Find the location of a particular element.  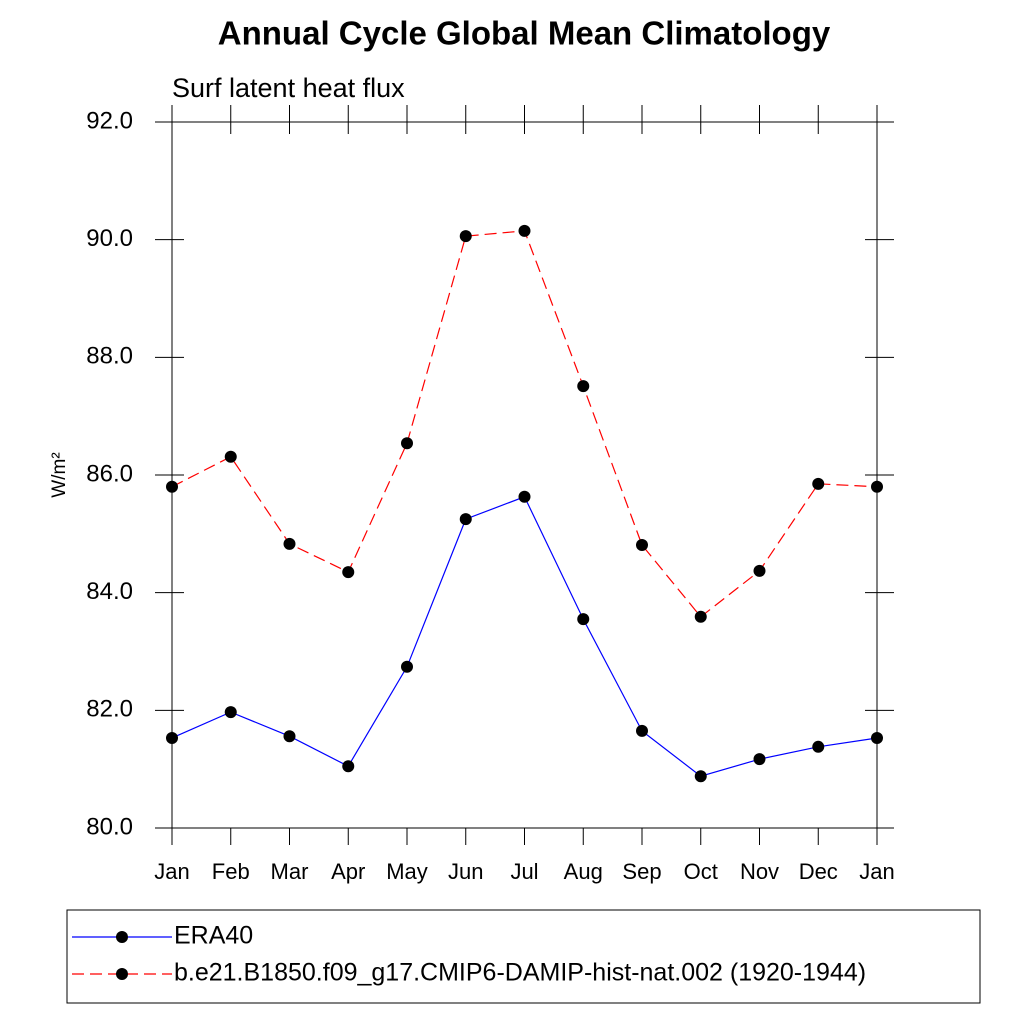

y-axis-label: W/m² is located at coordinates (59, 474).